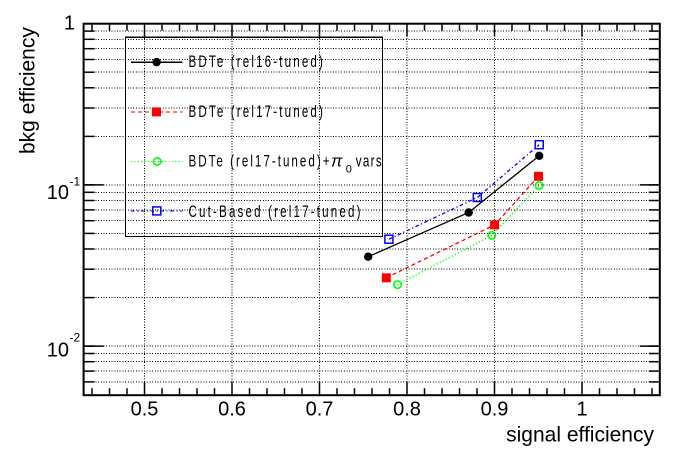 This screenshot has height=472, width=696. What do you see at coordinates (407, 410) in the screenshot?
I see `svg-text: 0.8` at bounding box center [407, 410].